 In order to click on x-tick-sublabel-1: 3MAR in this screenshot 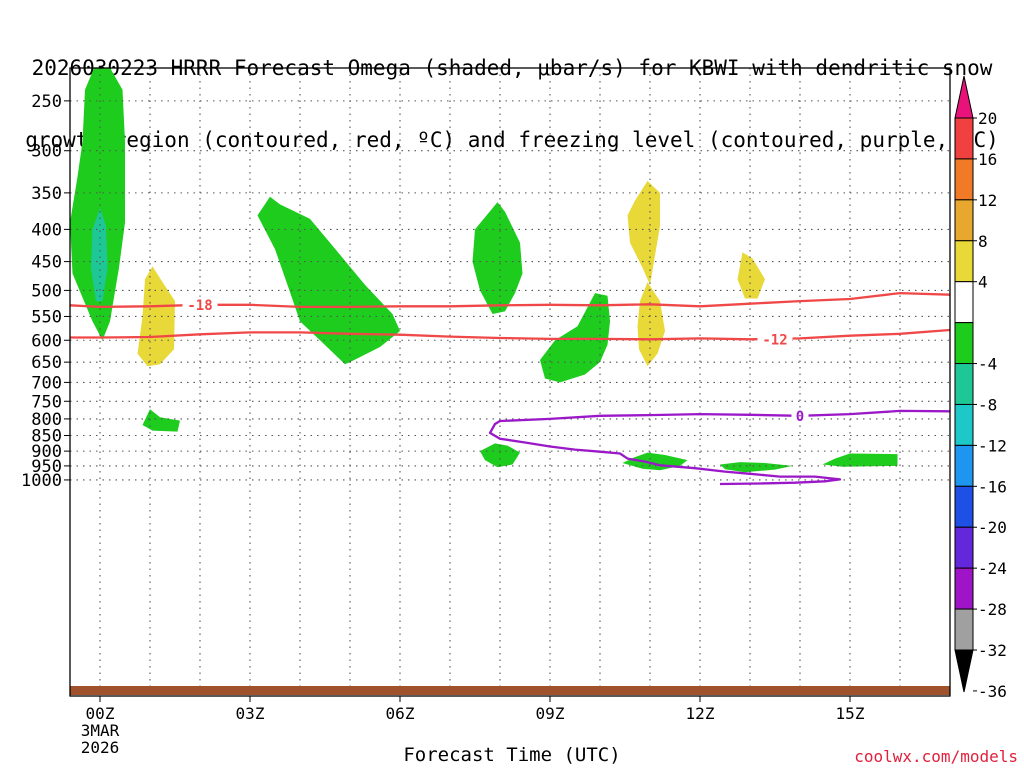, I will do `click(100, 730)`.